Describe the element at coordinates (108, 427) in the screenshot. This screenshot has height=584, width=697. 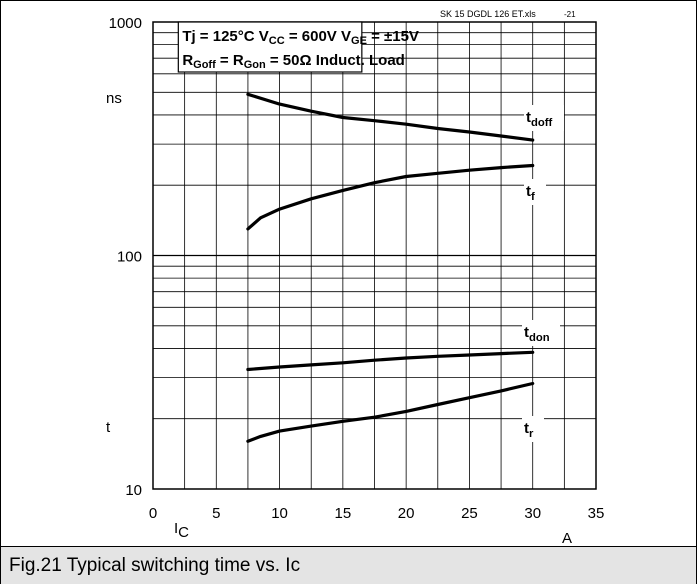
I see `y-axis-symbol: t` at that location.